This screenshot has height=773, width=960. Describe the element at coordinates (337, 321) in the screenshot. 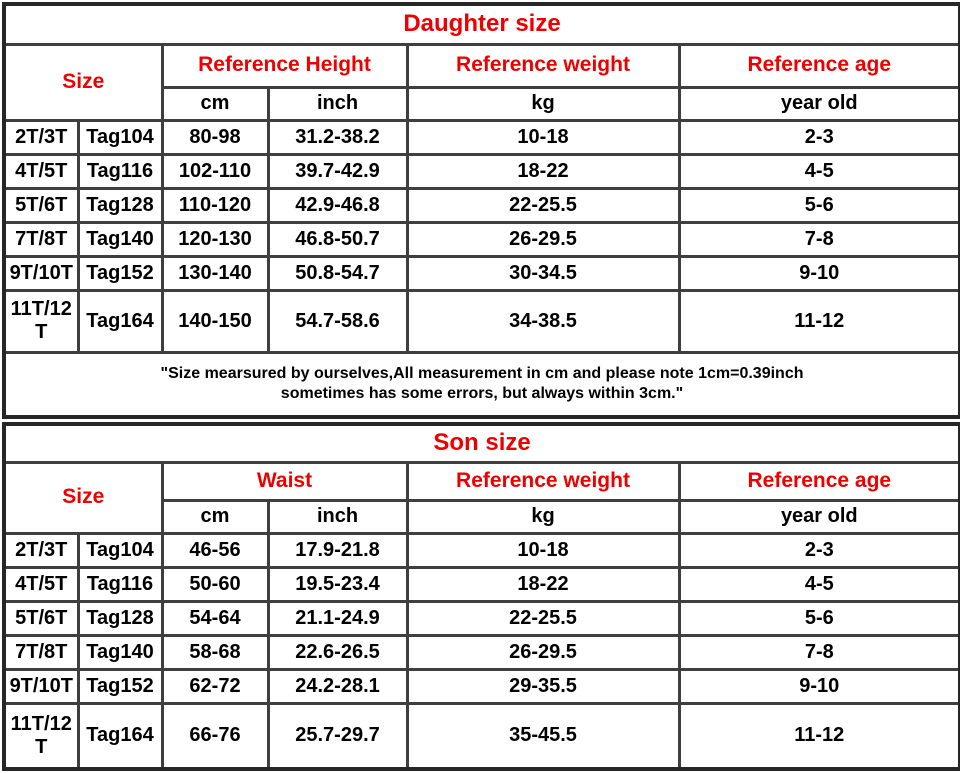

I see `cell-height-inch: 54.7-58.6` at that location.